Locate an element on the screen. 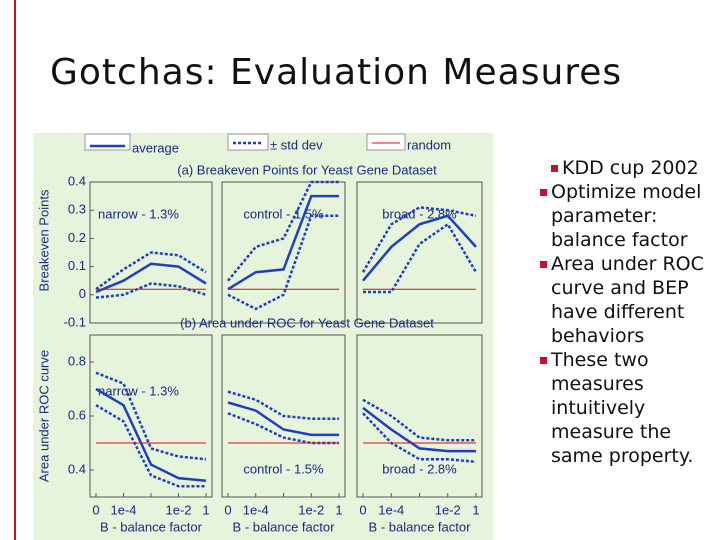 This screenshot has height=540, width=720. y-tick-label: 0.6 is located at coordinates (77, 414).